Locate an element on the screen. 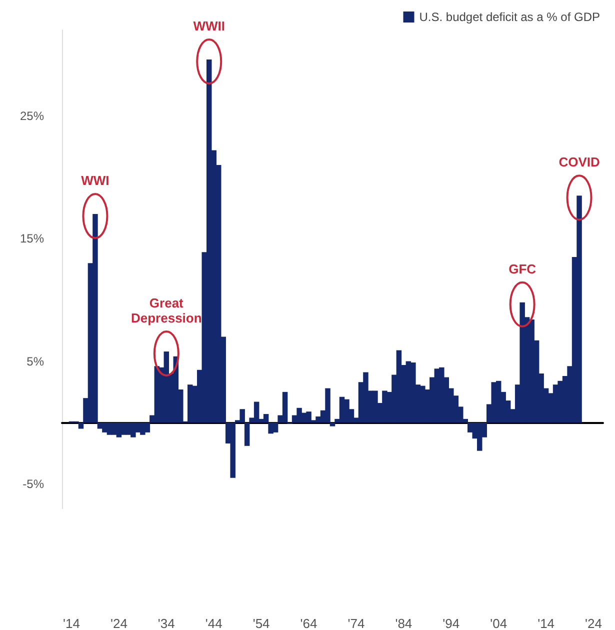  x-tick-label: '84 is located at coordinates (403, 623).